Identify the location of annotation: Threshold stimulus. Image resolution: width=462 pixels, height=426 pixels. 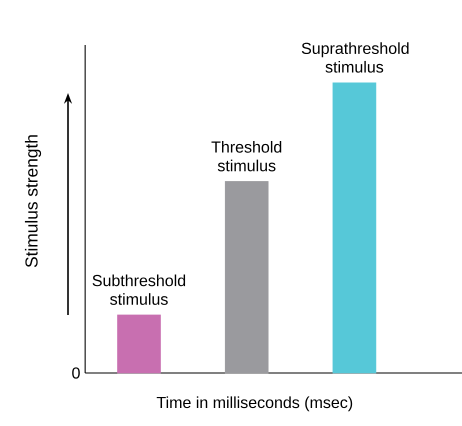
(246, 156).